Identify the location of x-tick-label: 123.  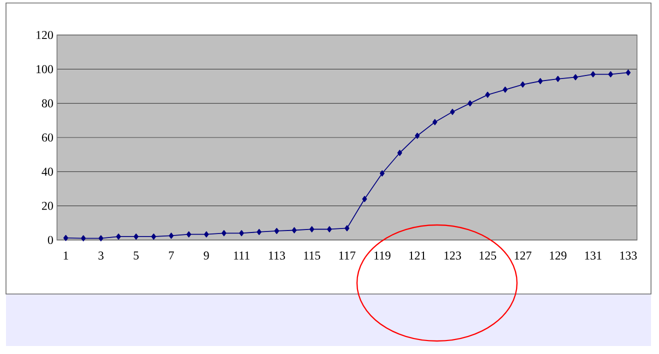
(452, 256).